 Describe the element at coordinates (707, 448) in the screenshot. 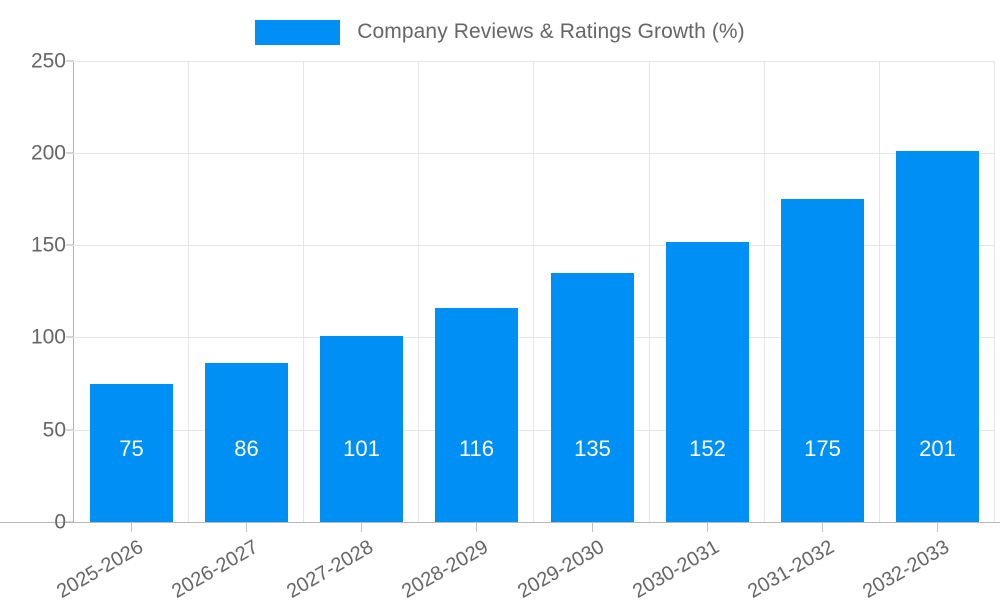

I see `bar-value-label: 152` at that location.